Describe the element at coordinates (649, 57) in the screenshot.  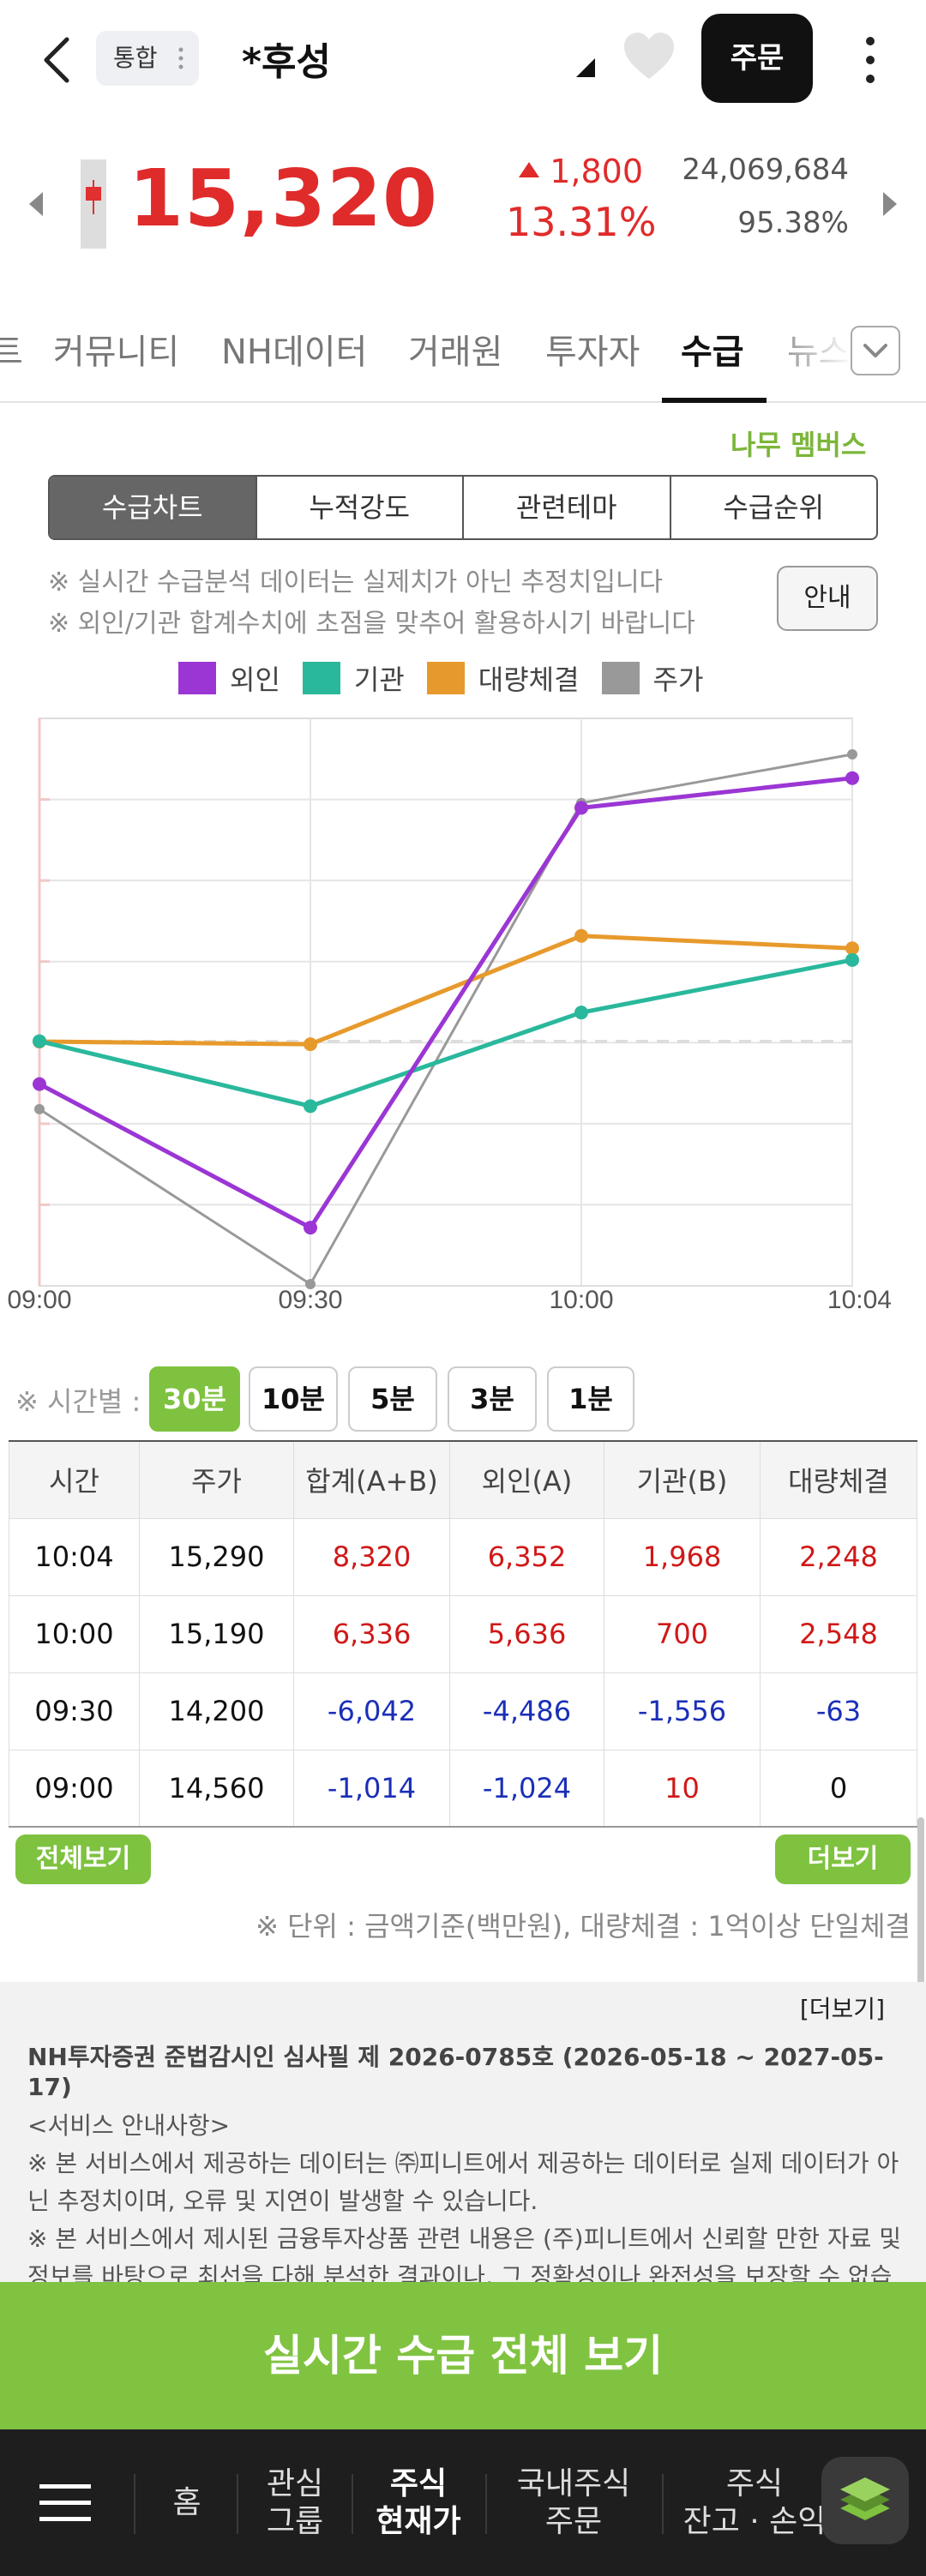
I see `heart-icon` at that location.